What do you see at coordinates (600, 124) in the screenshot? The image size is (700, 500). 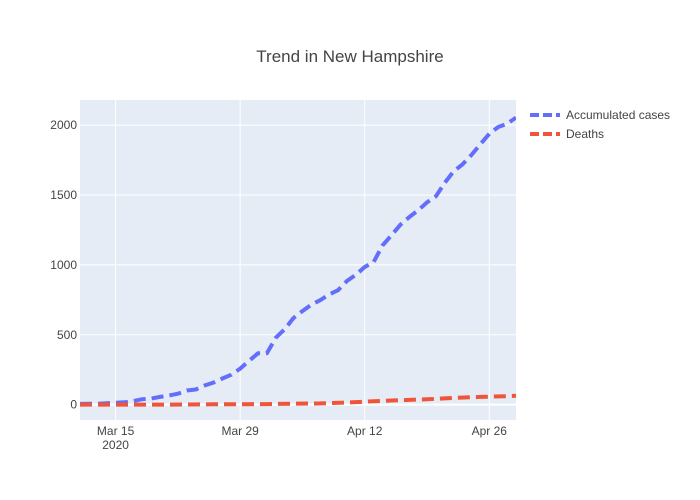 I see `legend: Accumulated cases Deaths` at bounding box center [600, 124].